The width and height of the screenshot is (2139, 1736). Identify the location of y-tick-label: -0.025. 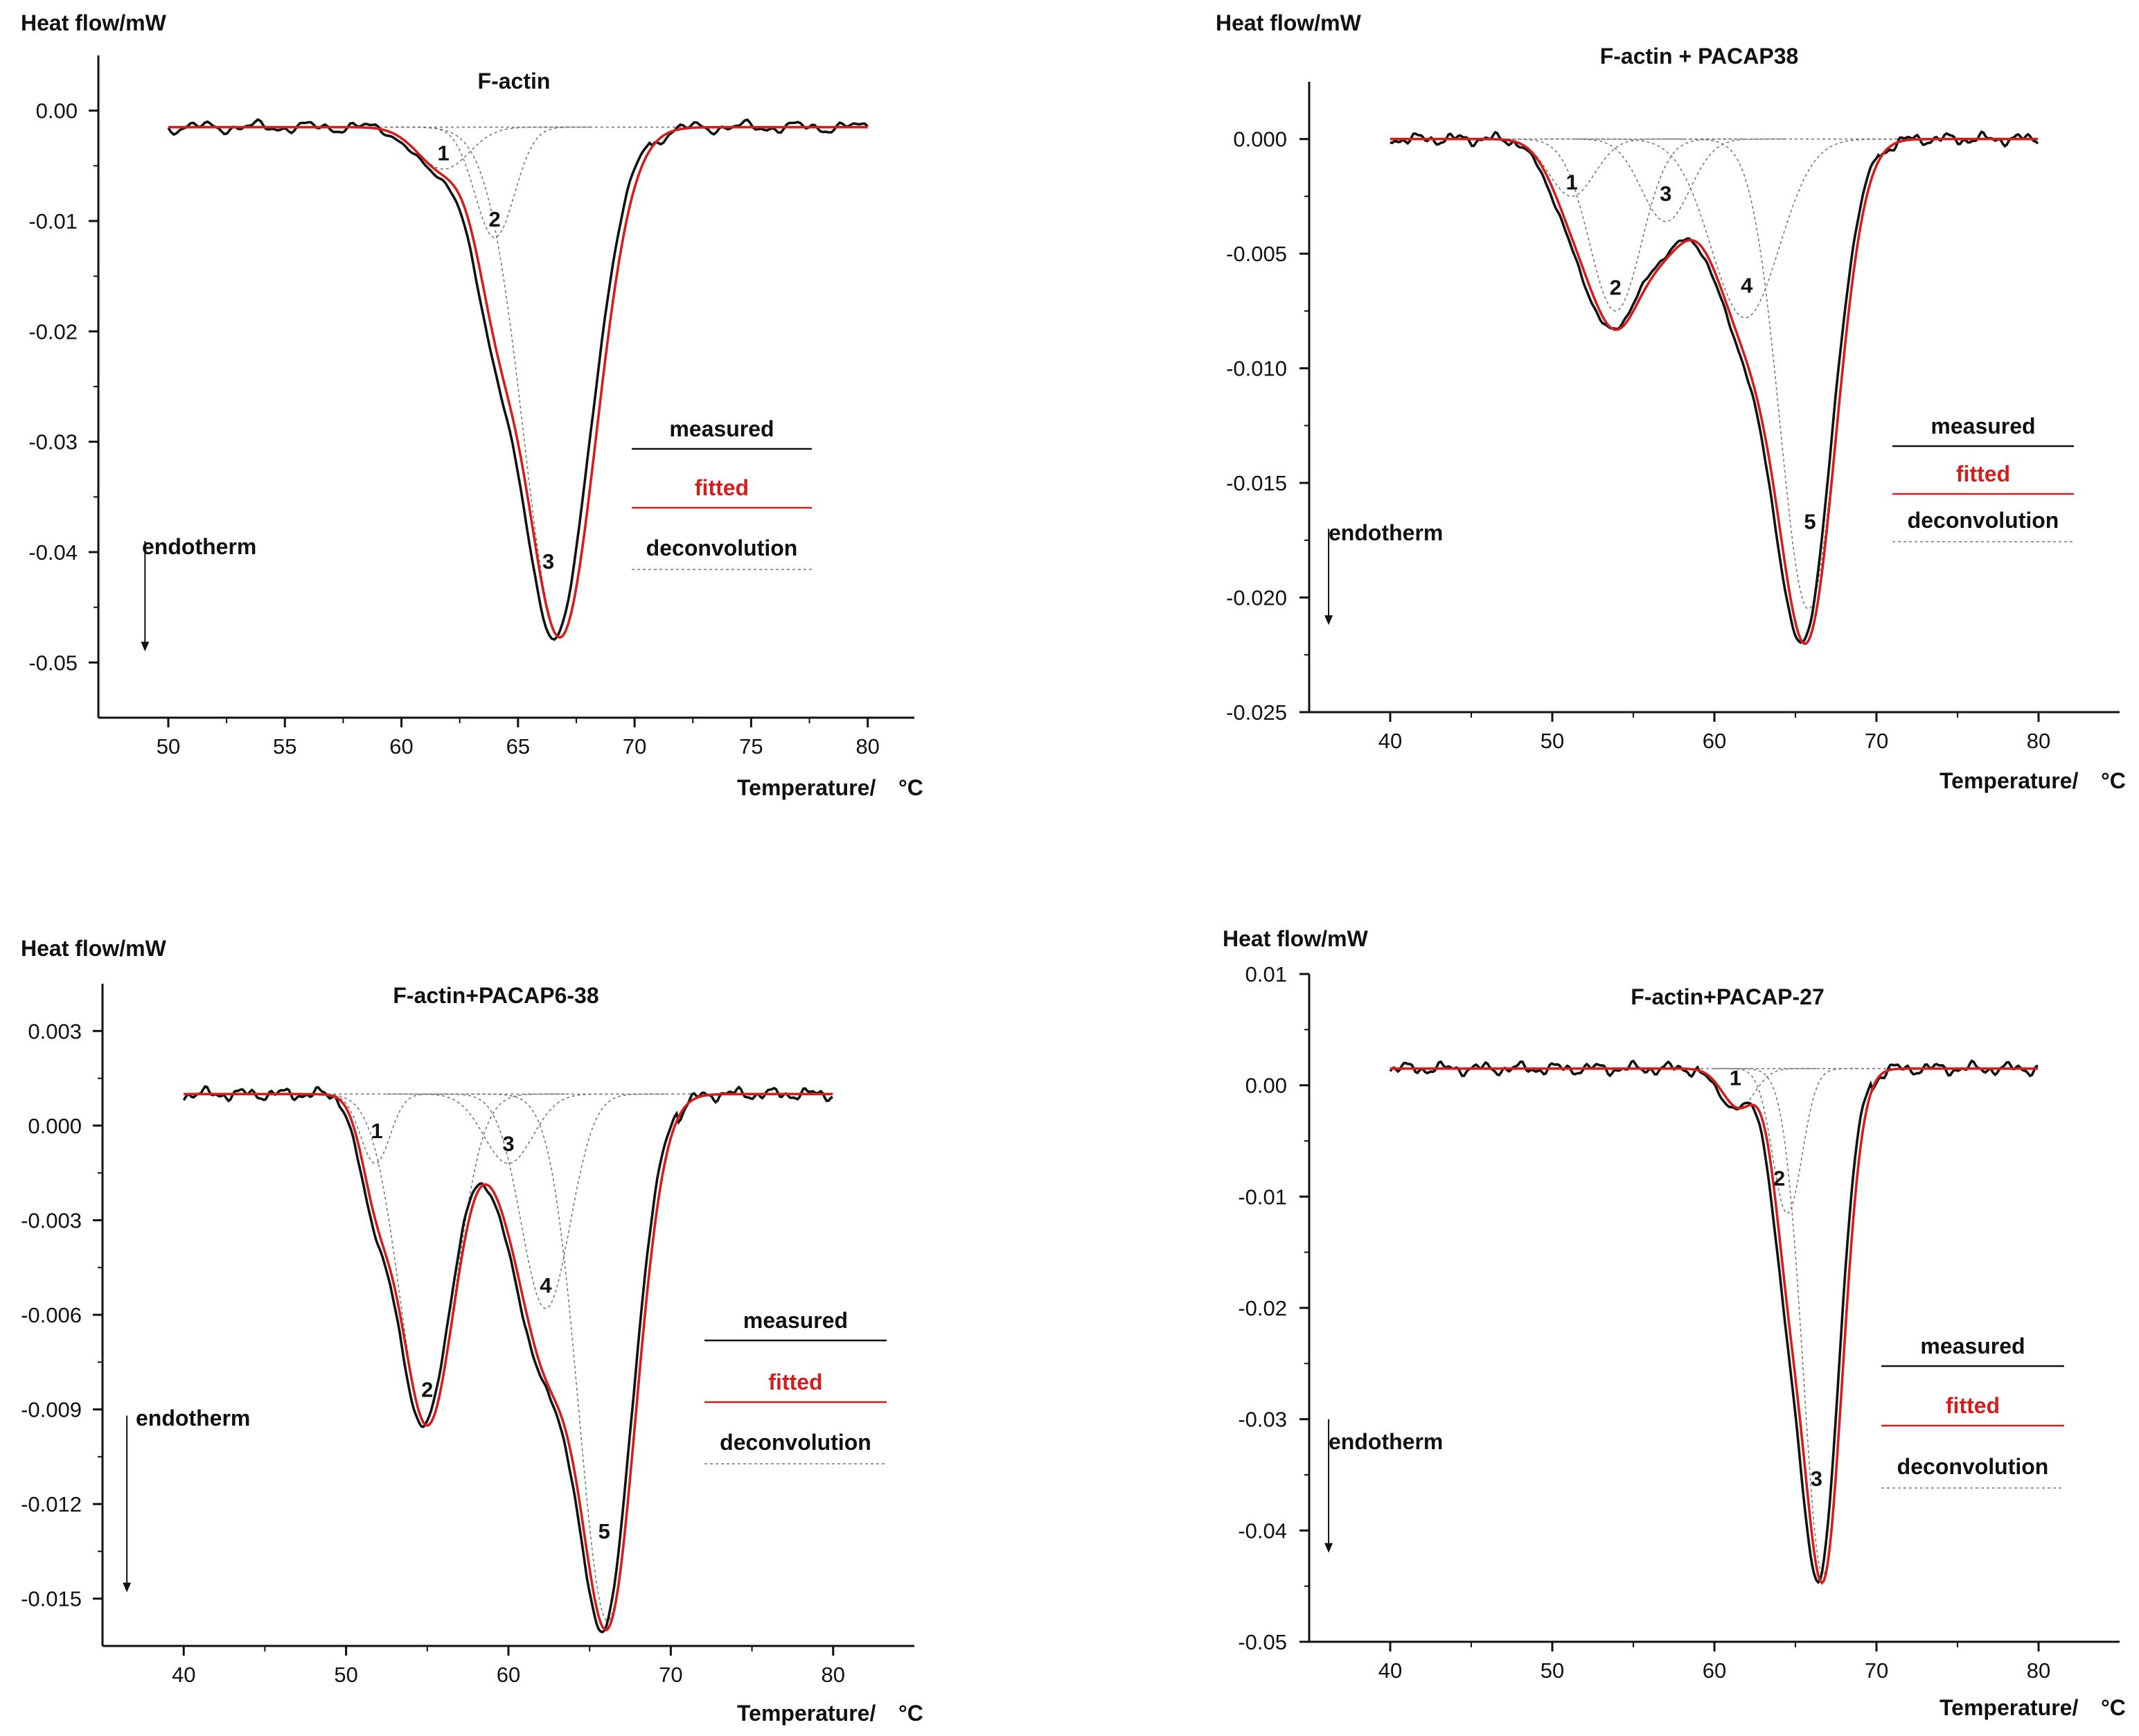
(1257, 713).